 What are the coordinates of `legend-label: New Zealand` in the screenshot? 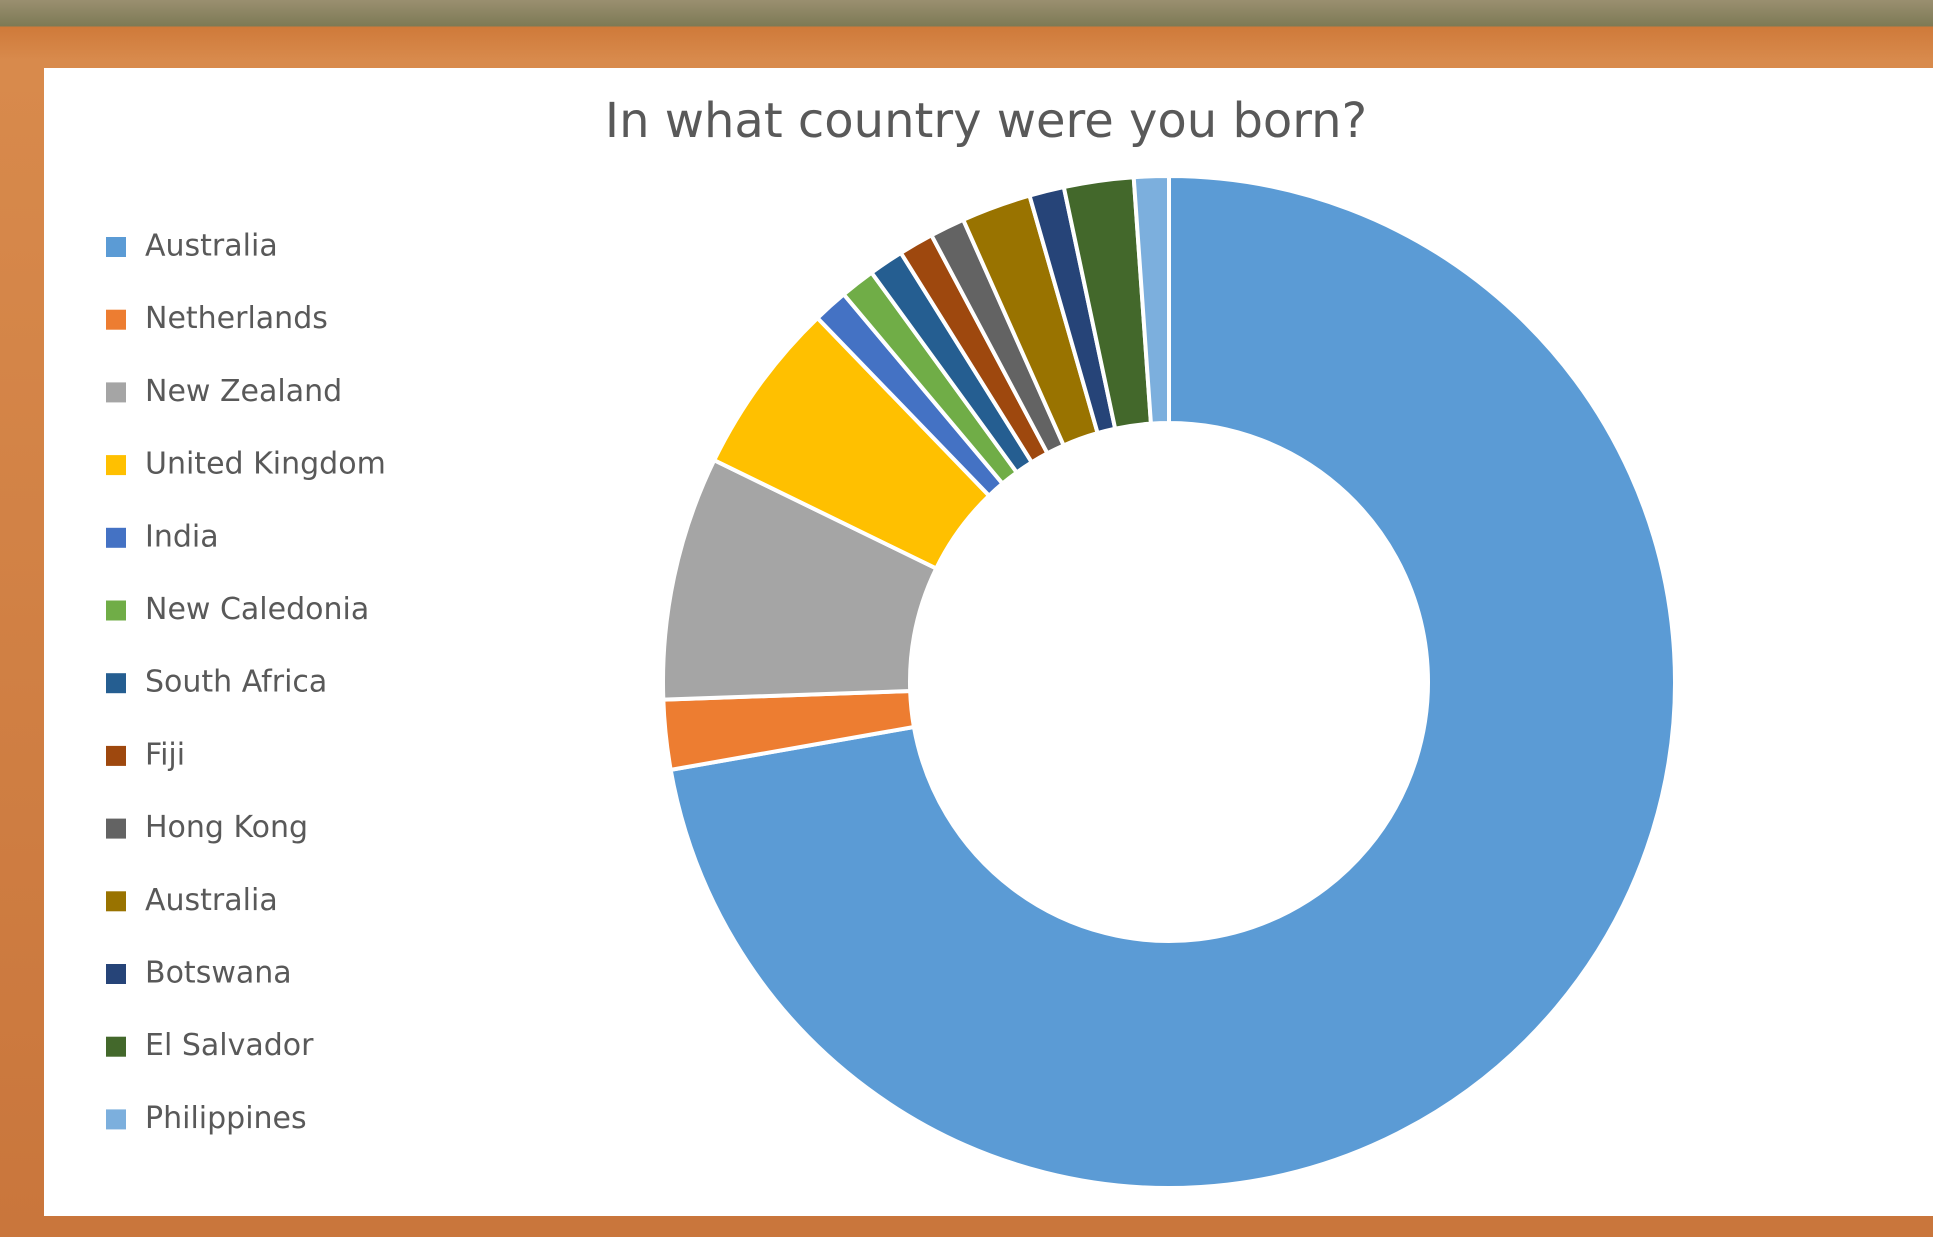 It's located at (243, 391).